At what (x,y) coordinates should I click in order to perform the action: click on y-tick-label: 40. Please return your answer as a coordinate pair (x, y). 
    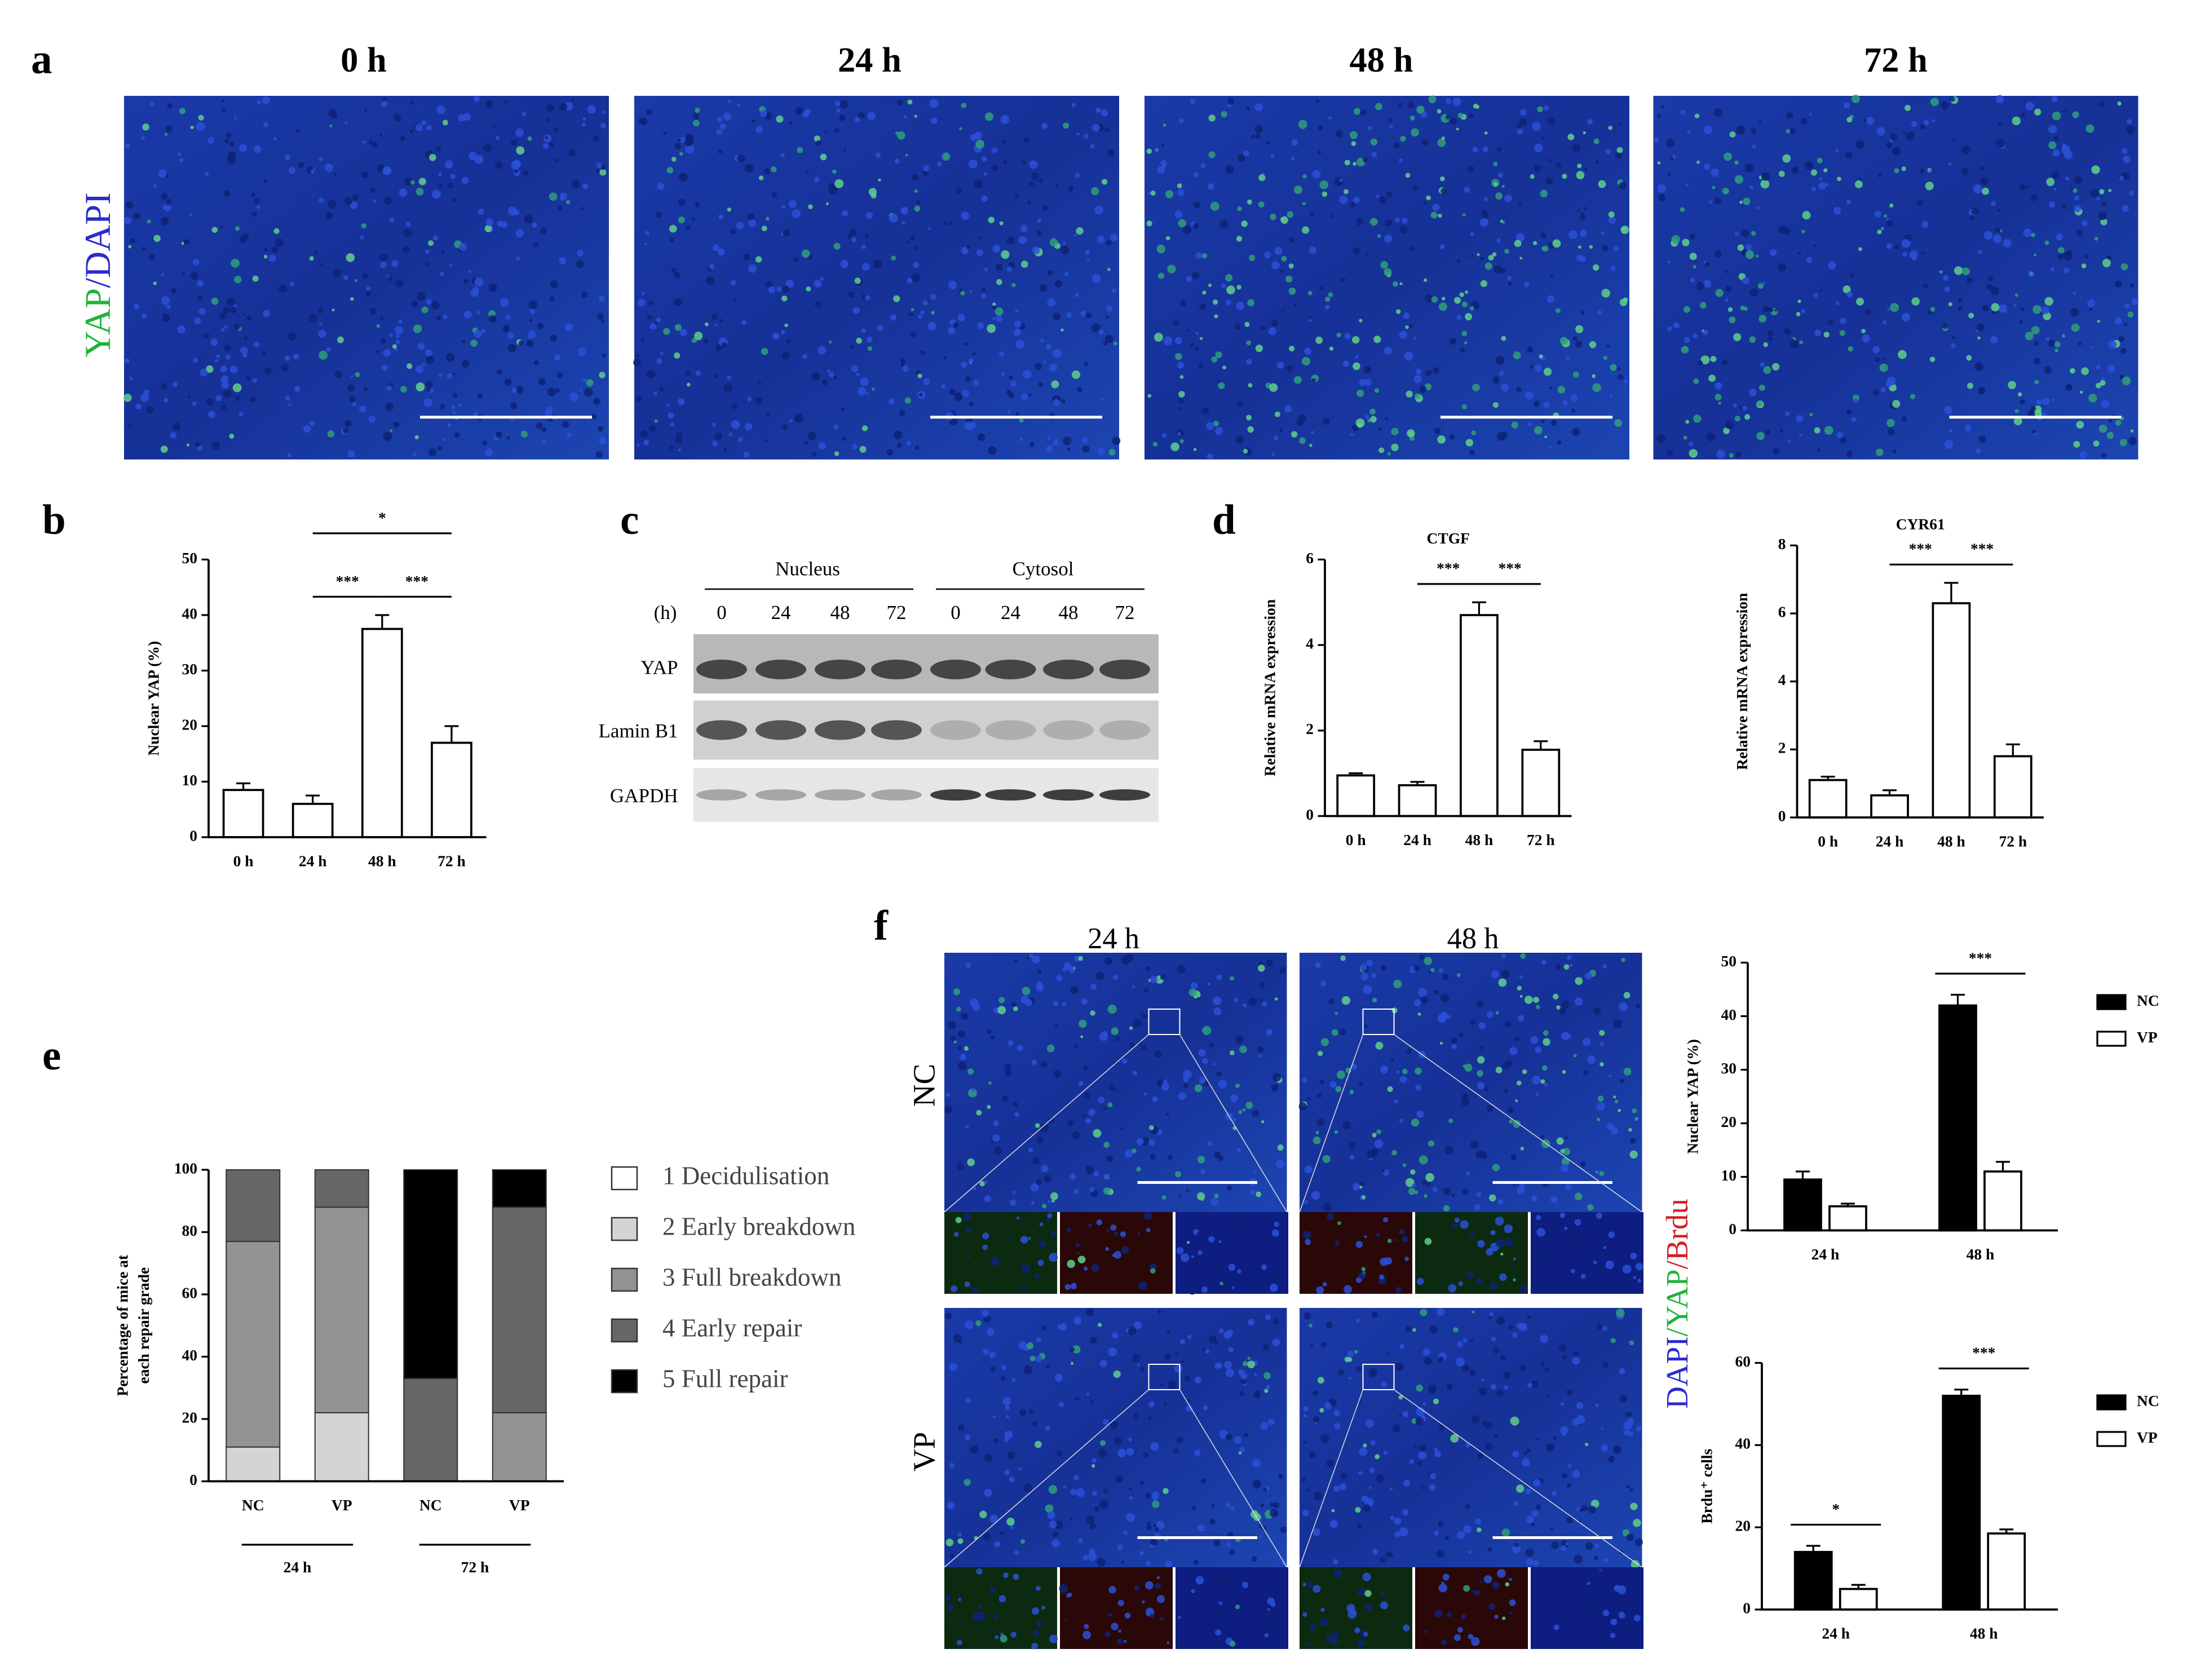
    Looking at the image, I should click on (1743, 1443).